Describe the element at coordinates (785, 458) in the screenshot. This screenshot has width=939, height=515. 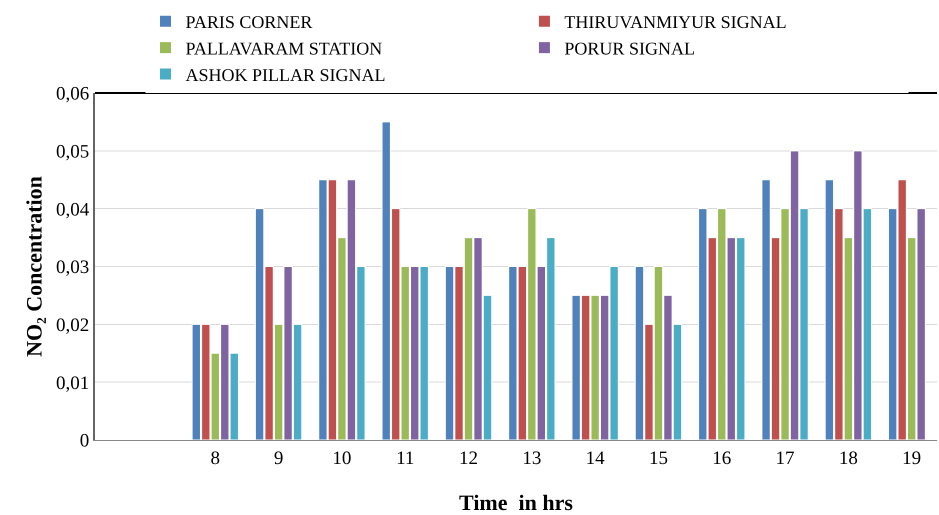
I see `x-tick-label: 17` at that location.